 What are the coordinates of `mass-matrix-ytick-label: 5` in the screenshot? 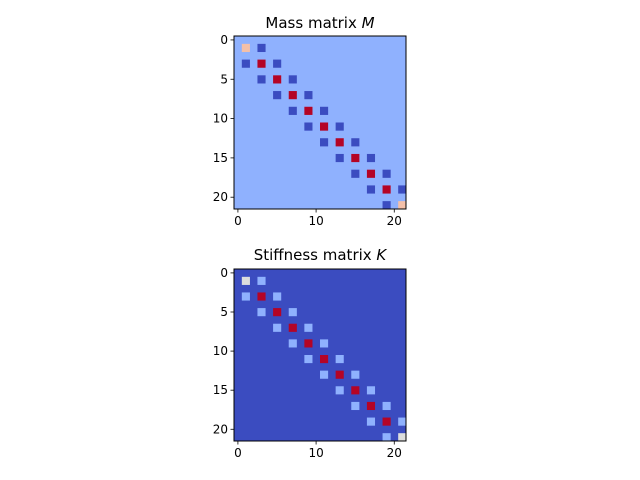 It's located at (224, 79).